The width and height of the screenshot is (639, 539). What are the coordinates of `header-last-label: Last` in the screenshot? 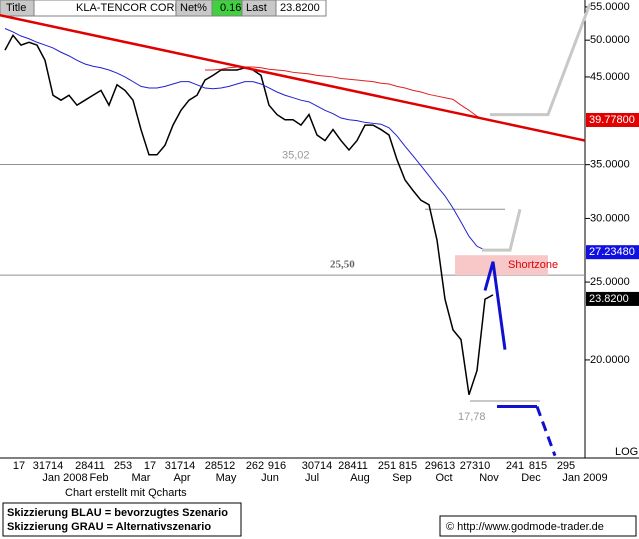 It's located at (256, 8).